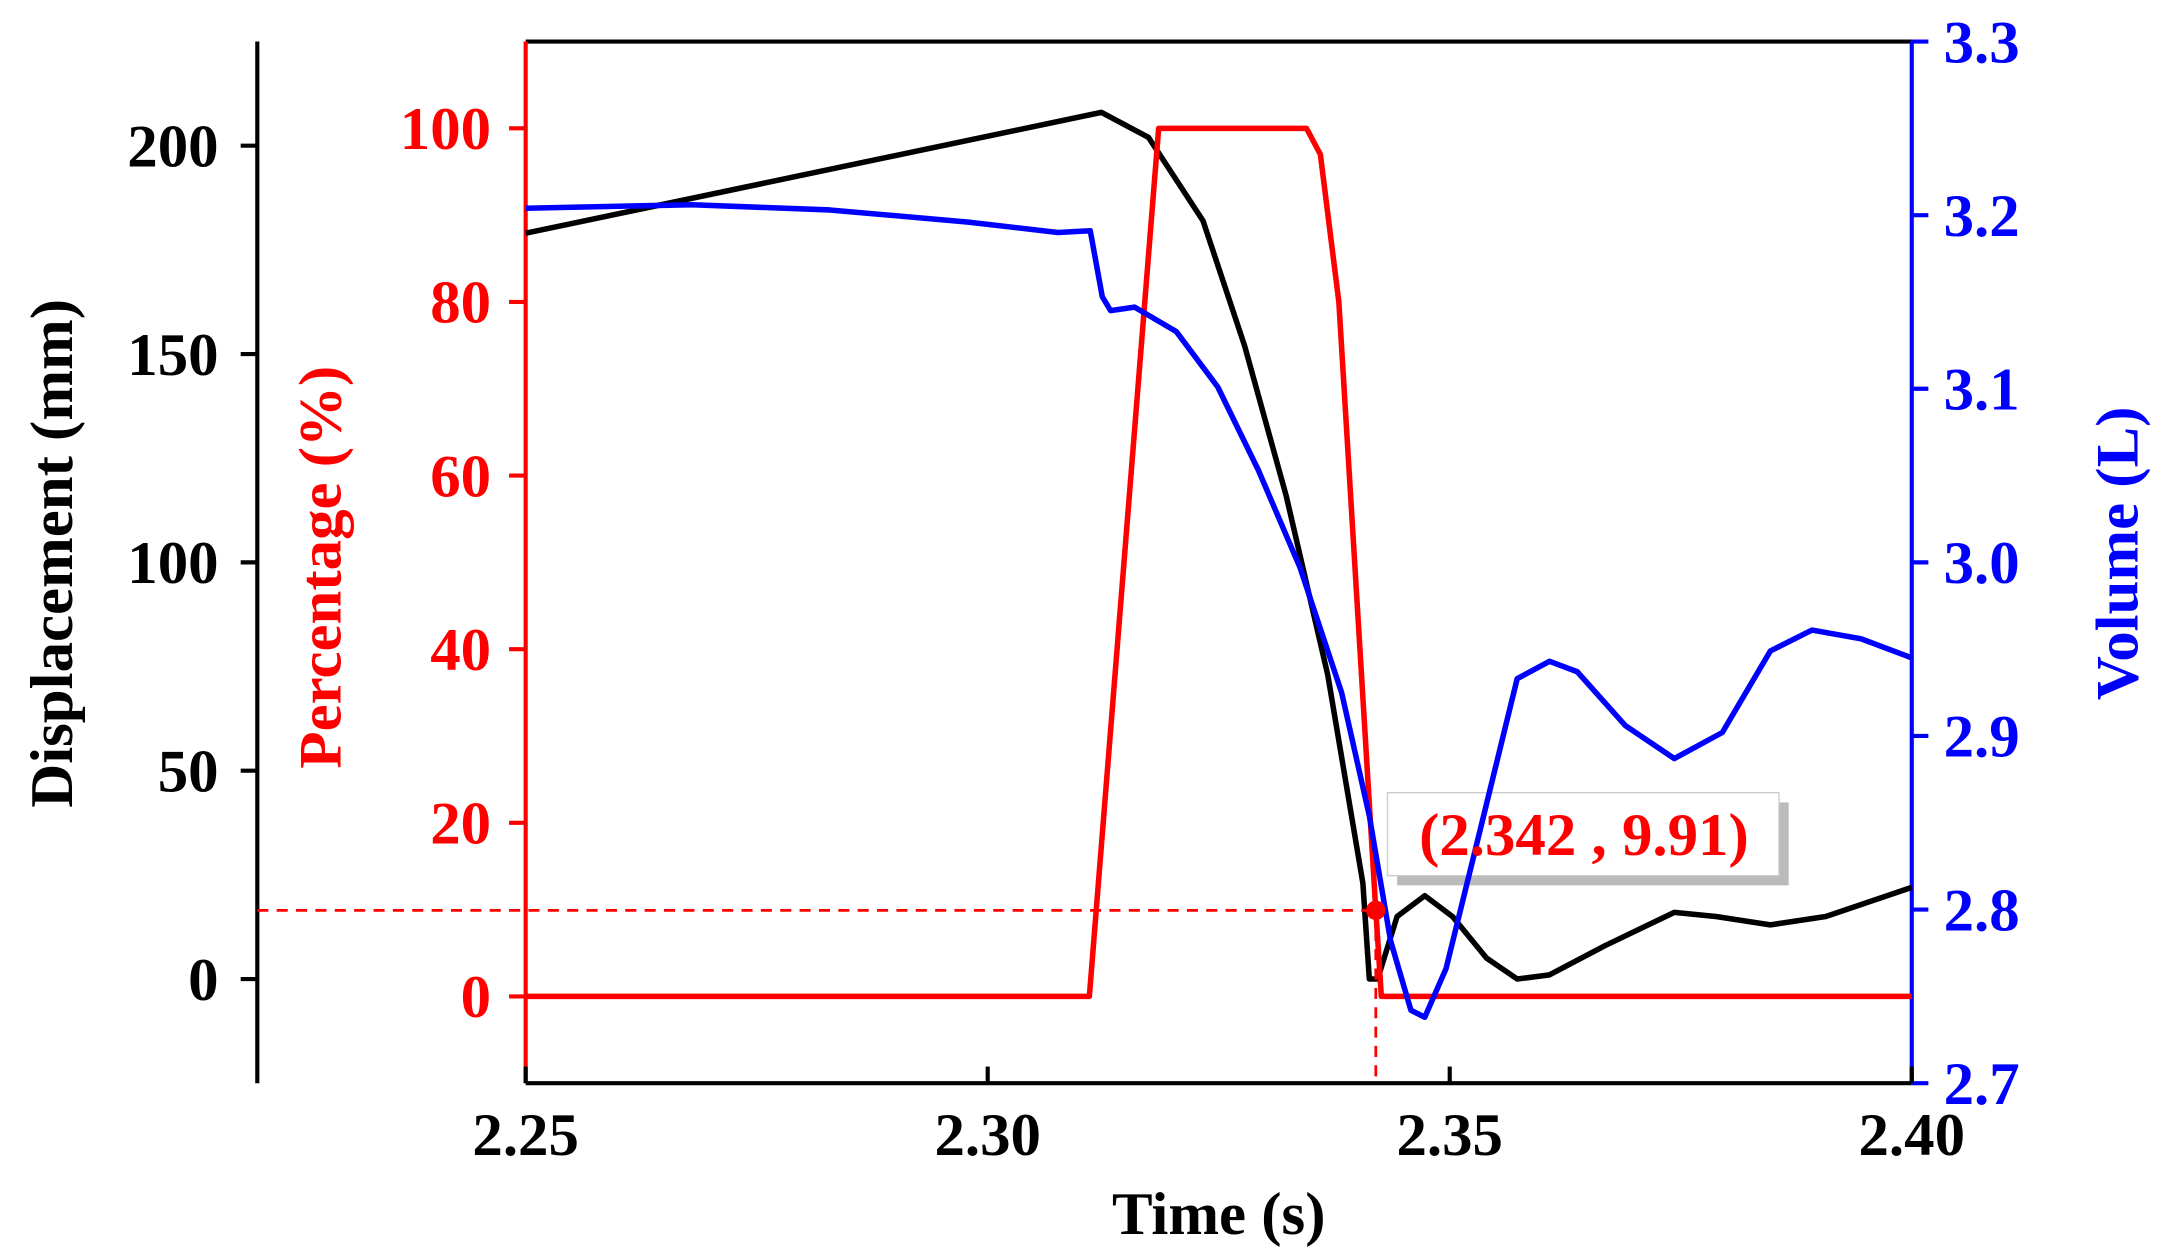 The width and height of the screenshot is (2158, 1252). Describe the element at coordinates (525, 1135) in the screenshot. I see `x-tick-label: 2.25` at that location.